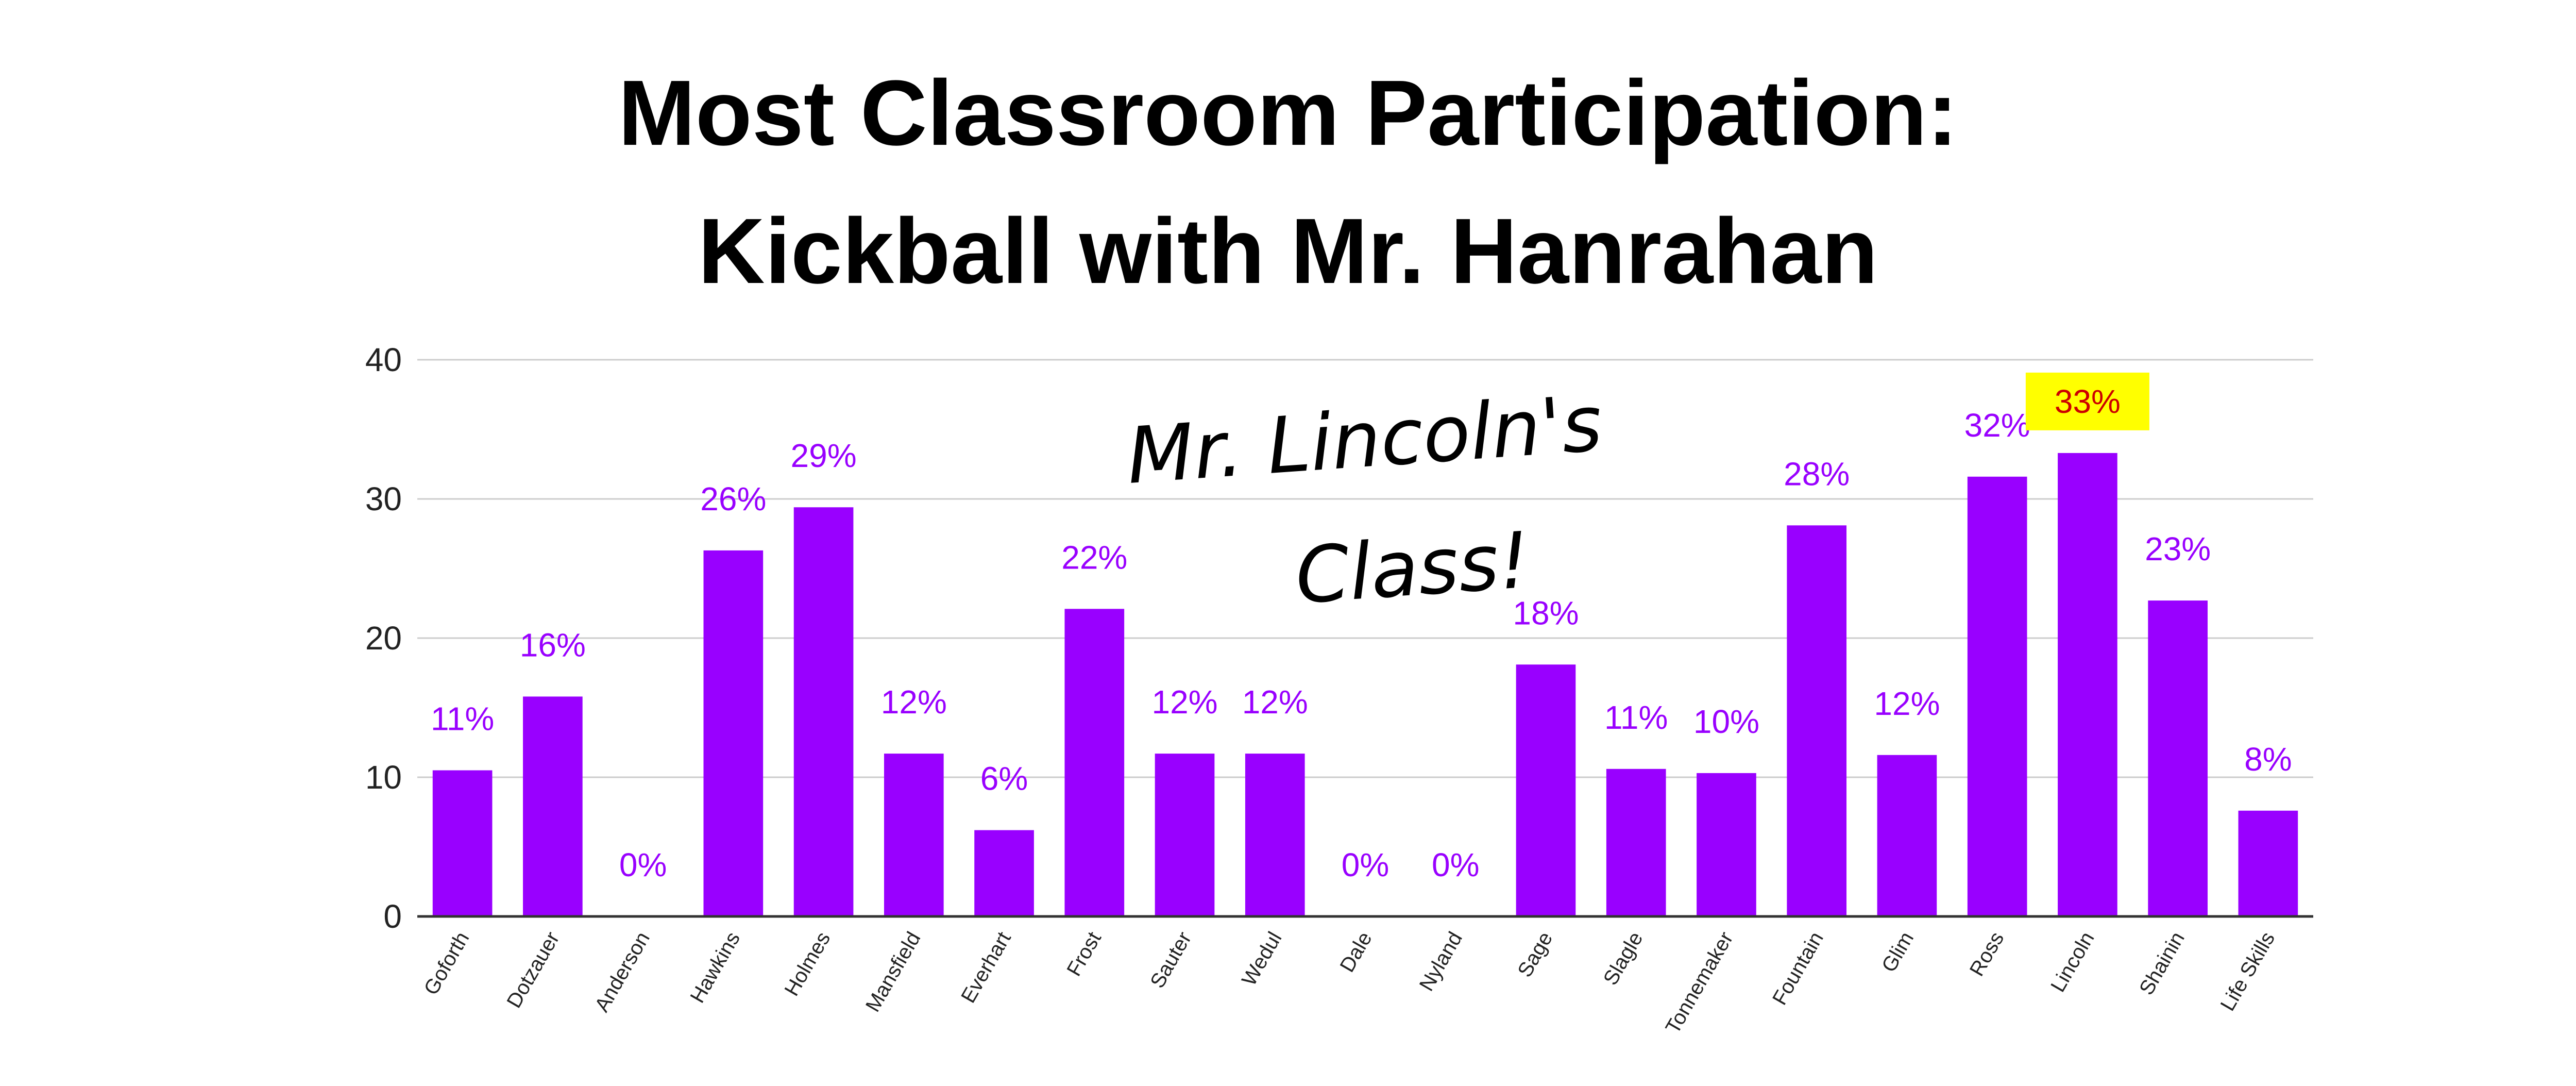 This screenshot has height=1086, width=2576. Describe the element at coordinates (2072, 962) in the screenshot. I see `x-tick-label: Lincoln` at that location.